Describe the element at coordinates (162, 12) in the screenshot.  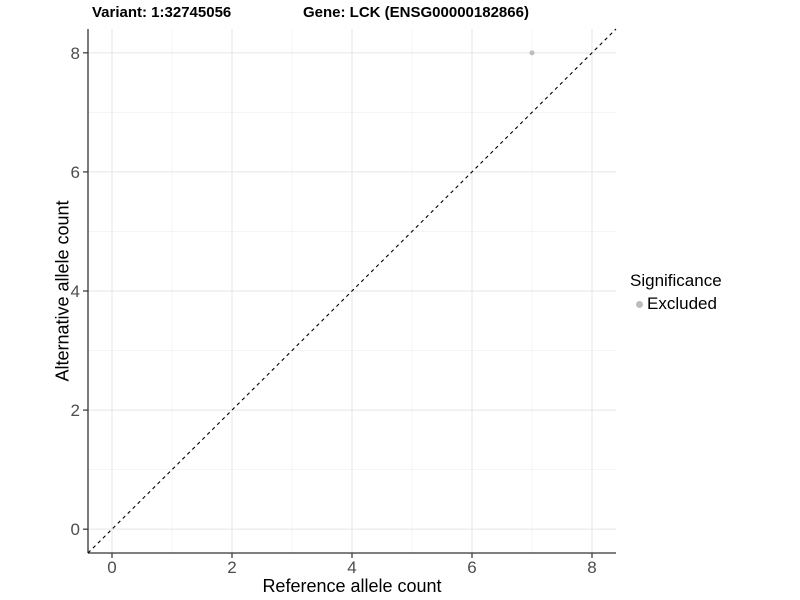
I see `variant-title: Variant: 1:32745056` at that location.